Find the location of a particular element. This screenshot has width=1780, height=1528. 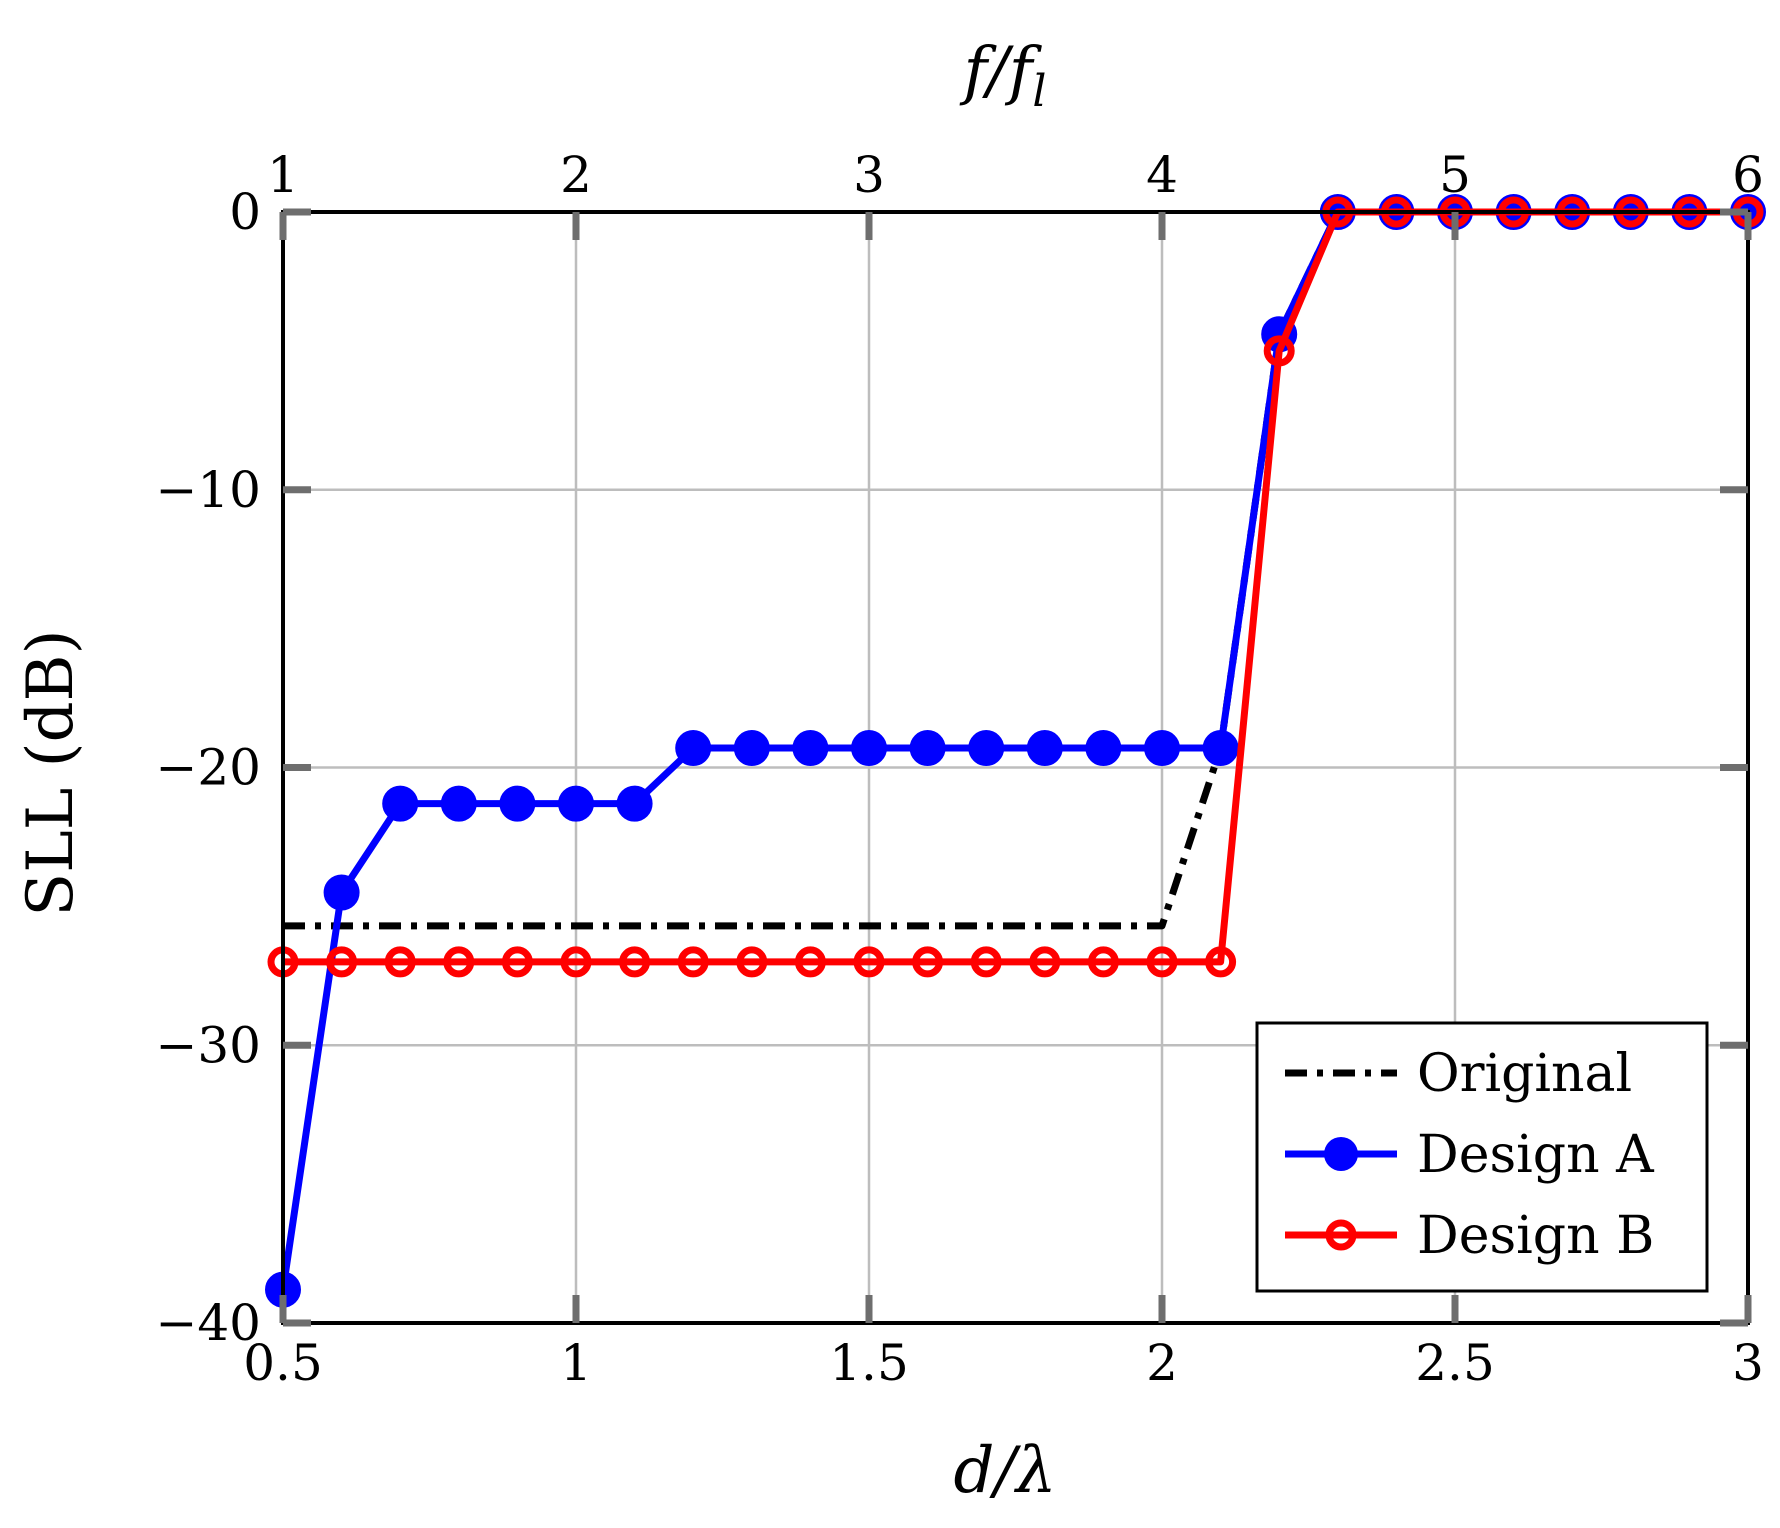

top-x-axis-title-main: f/f is located at coordinates (1000, 71).